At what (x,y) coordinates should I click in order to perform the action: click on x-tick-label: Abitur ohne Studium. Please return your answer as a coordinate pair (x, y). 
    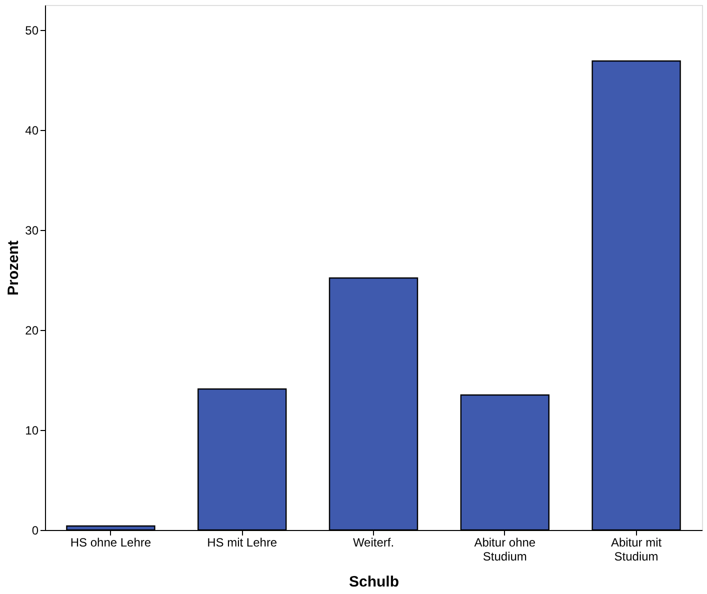
    Looking at the image, I should click on (505, 550).